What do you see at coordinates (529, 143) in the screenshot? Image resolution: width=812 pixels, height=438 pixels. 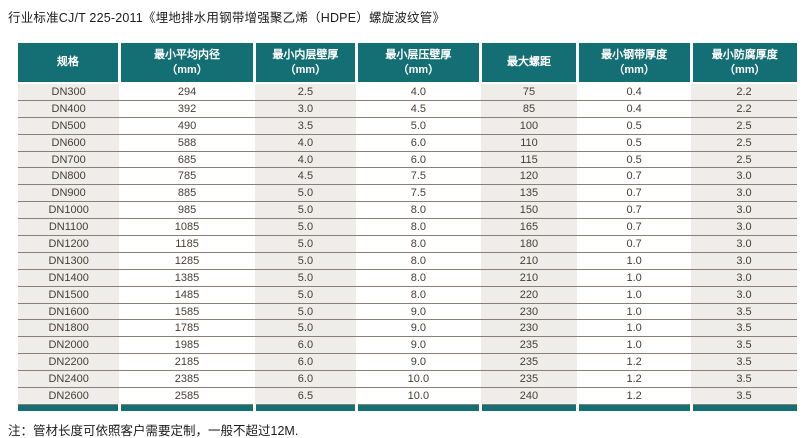 I see `value-cell: 110` at bounding box center [529, 143].